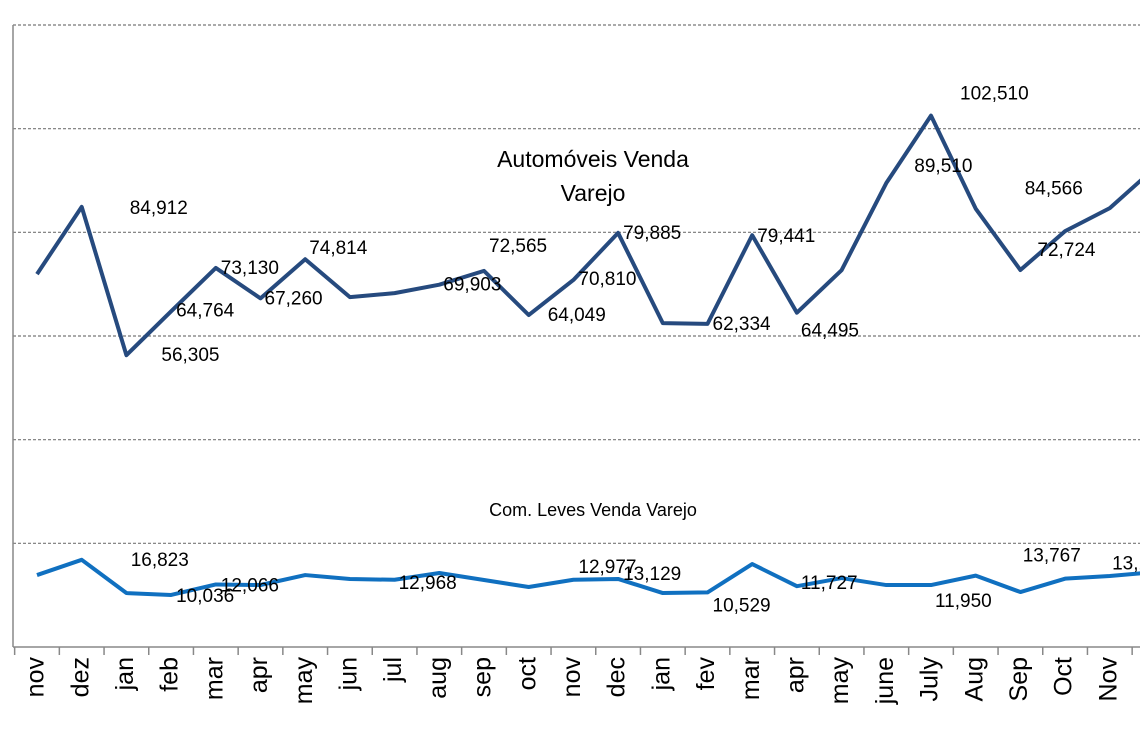 The width and height of the screenshot is (1140, 742). Describe the element at coordinates (830, 331) in the screenshot. I see `data-label: 64,495` at that location.